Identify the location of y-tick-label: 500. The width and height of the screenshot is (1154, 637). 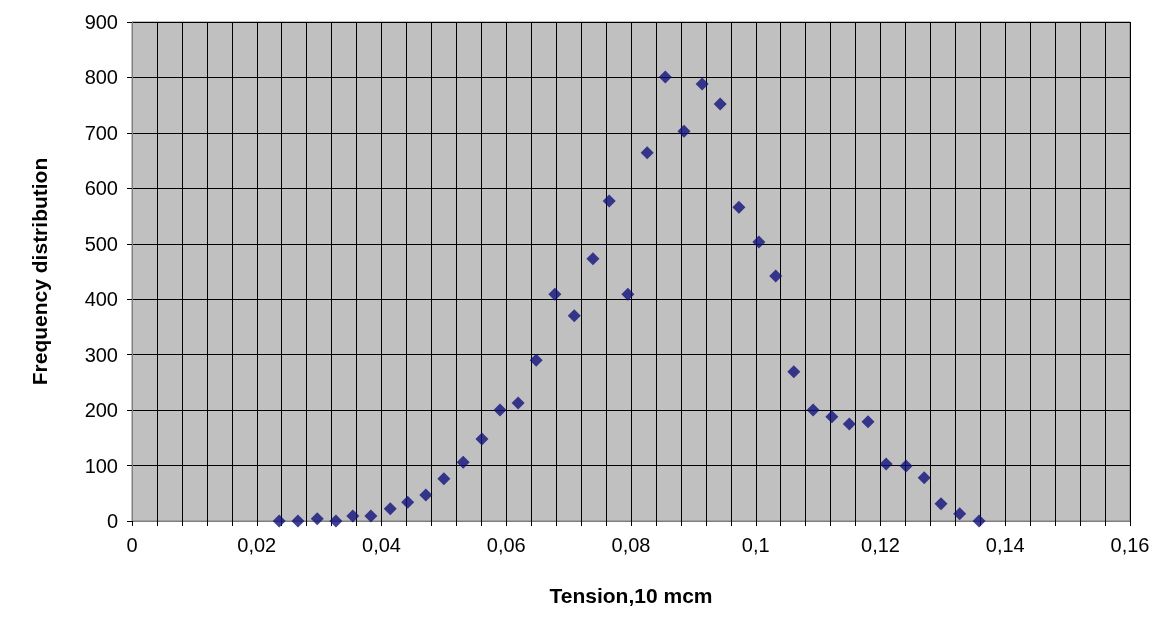
(101, 243).